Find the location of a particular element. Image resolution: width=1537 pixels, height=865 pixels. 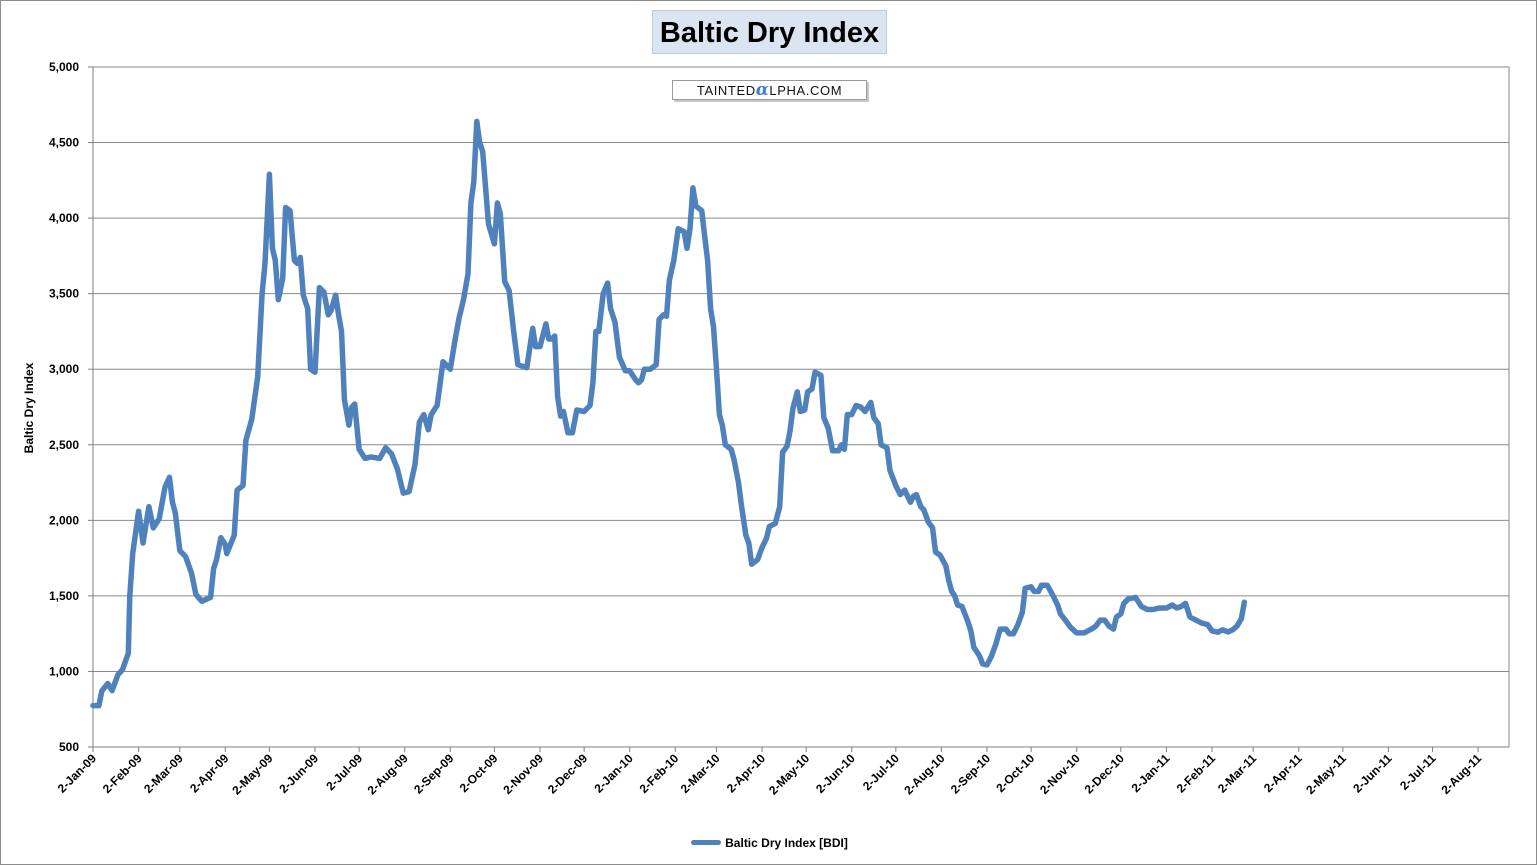

x-tick-label: 2-Nov-10 is located at coordinates (1060, 774).